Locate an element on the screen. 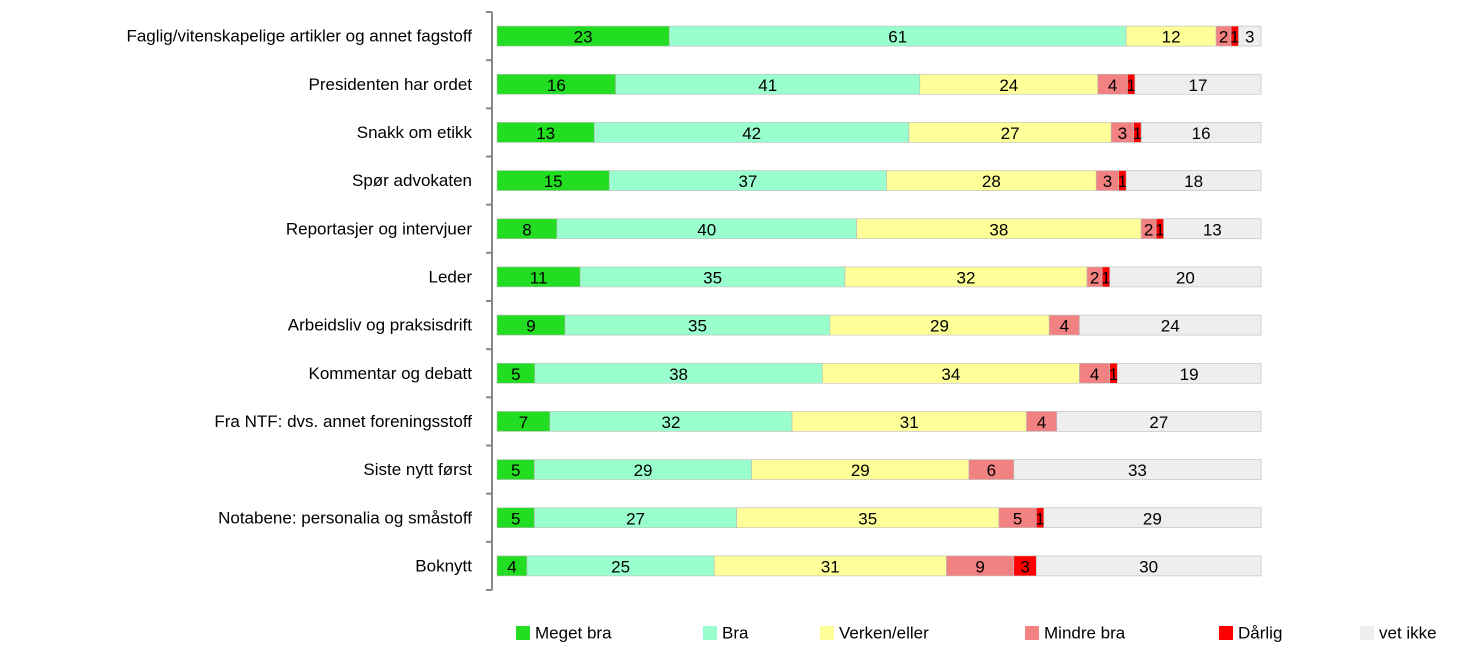 The height and width of the screenshot is (650, 1459). data-label: 15 is located at coordinates (553, 181).